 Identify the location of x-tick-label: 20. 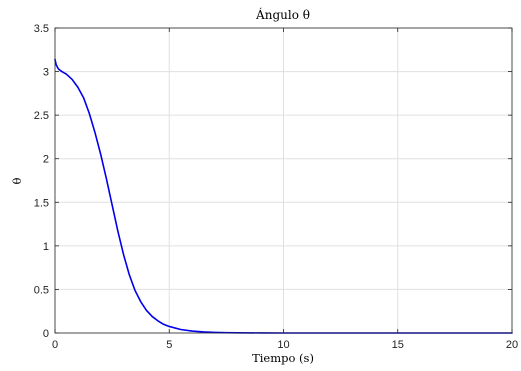
(512, 345).